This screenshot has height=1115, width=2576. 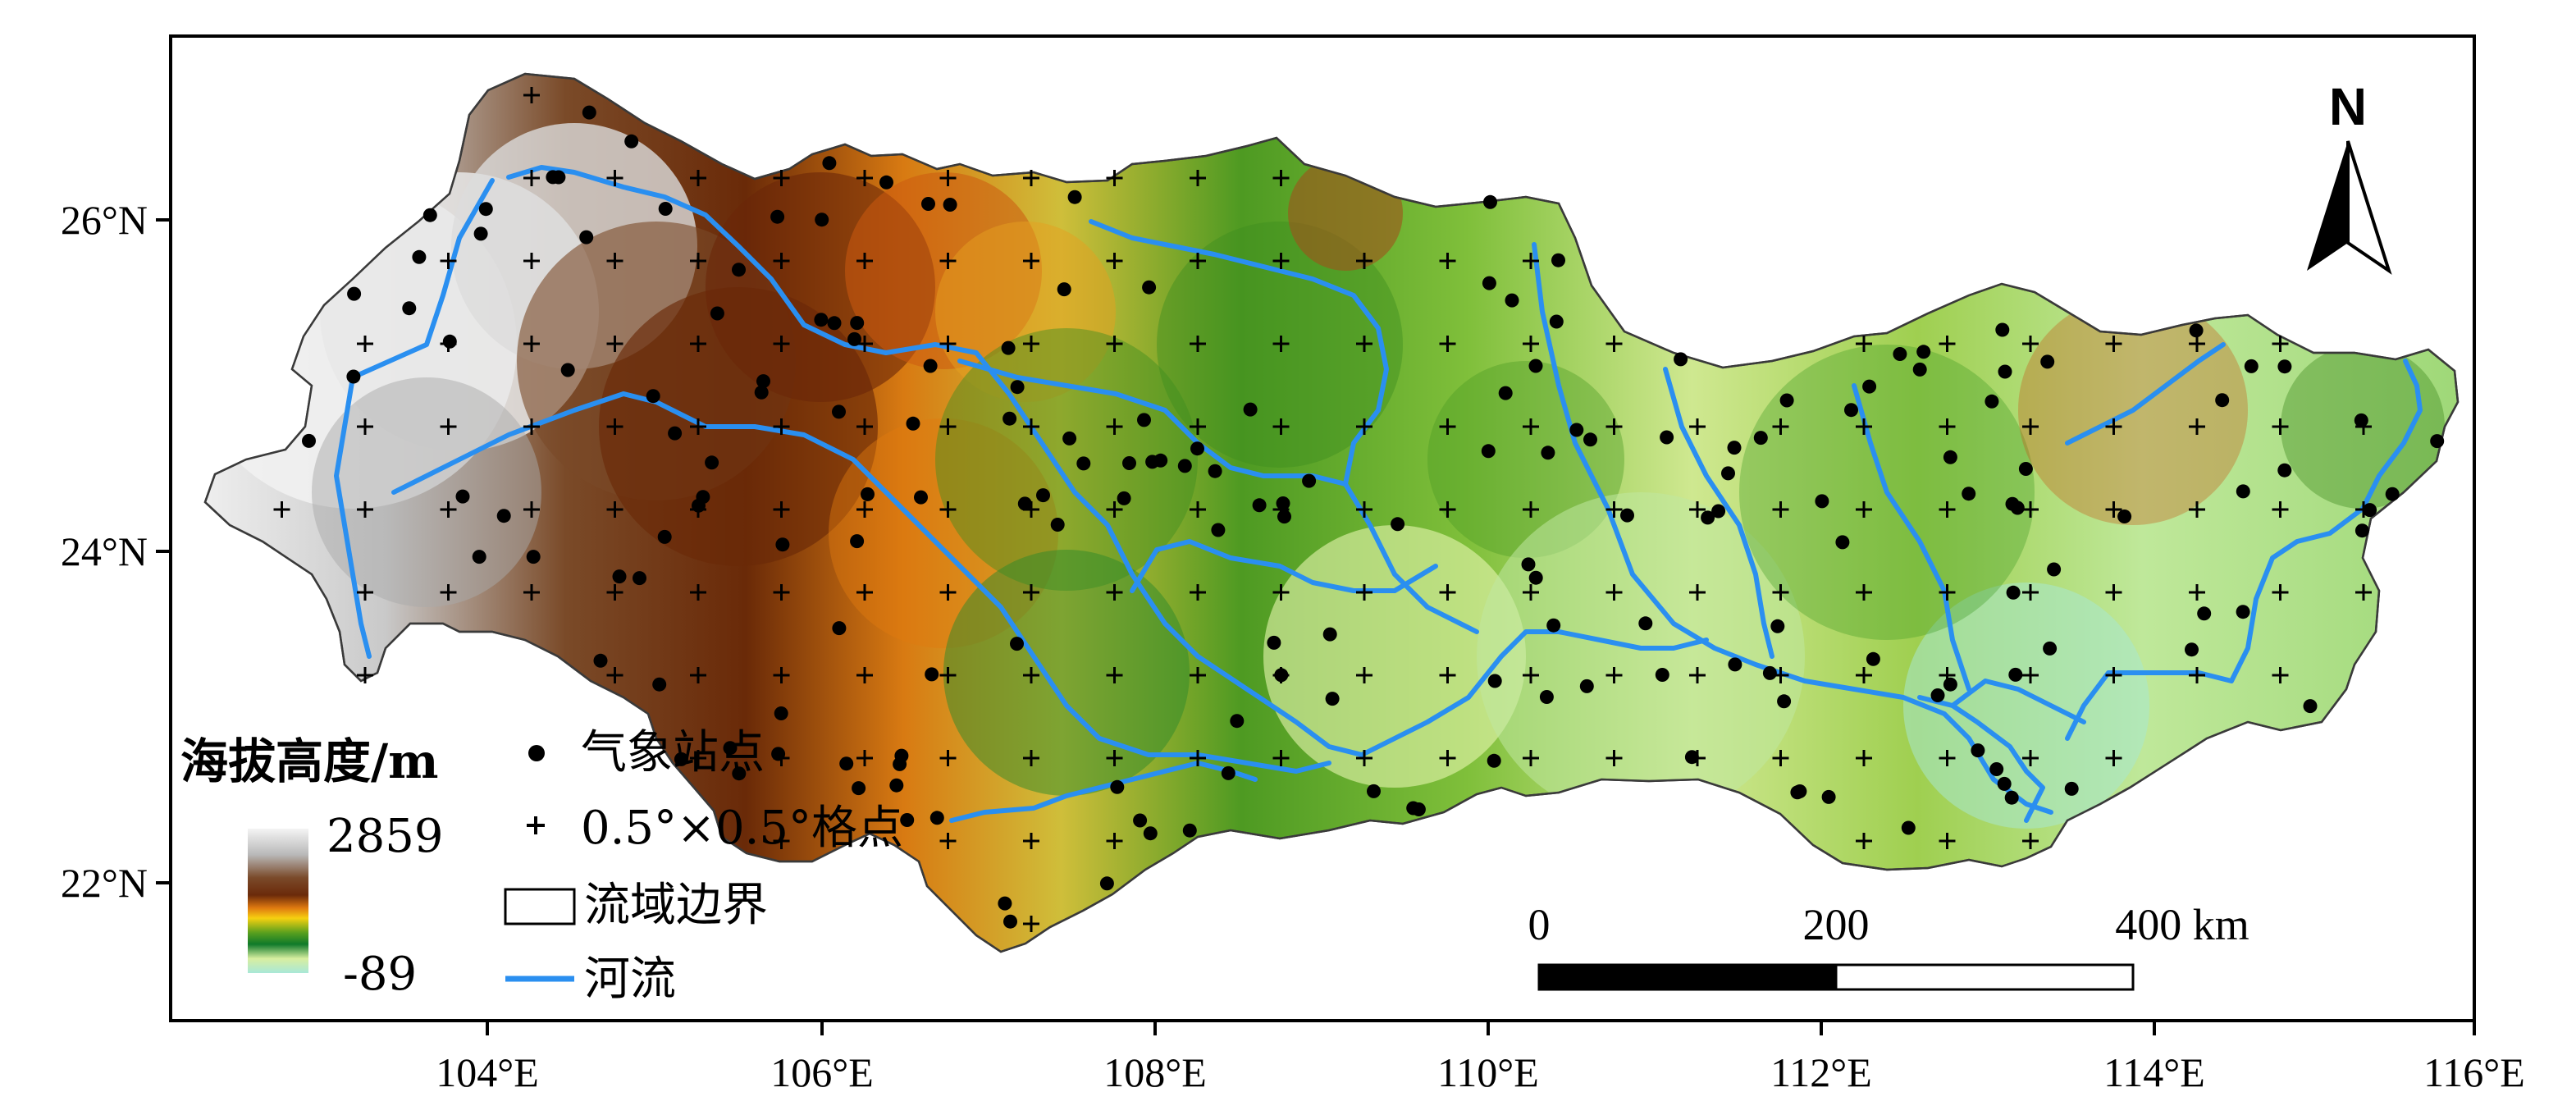 I want to click on scale-label-400: 400 km, so click(x=2182, y=925).